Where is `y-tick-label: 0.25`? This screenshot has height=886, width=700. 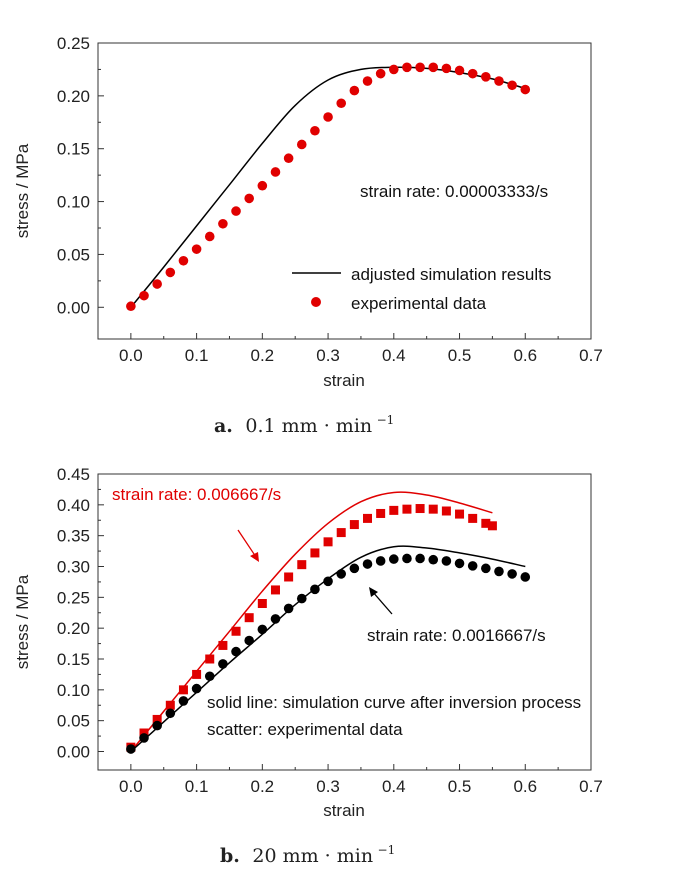 y-tick-label: 0.25 is located at coordinates (73, 597).